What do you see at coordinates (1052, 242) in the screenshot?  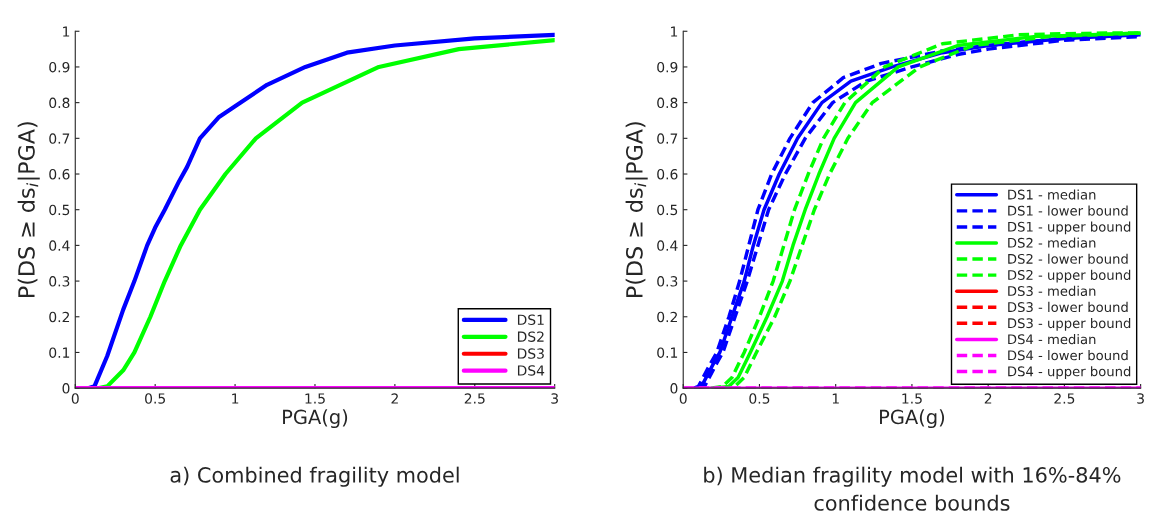 I see `legend-label: DS2 - median` at bounding box center [1052, 242].